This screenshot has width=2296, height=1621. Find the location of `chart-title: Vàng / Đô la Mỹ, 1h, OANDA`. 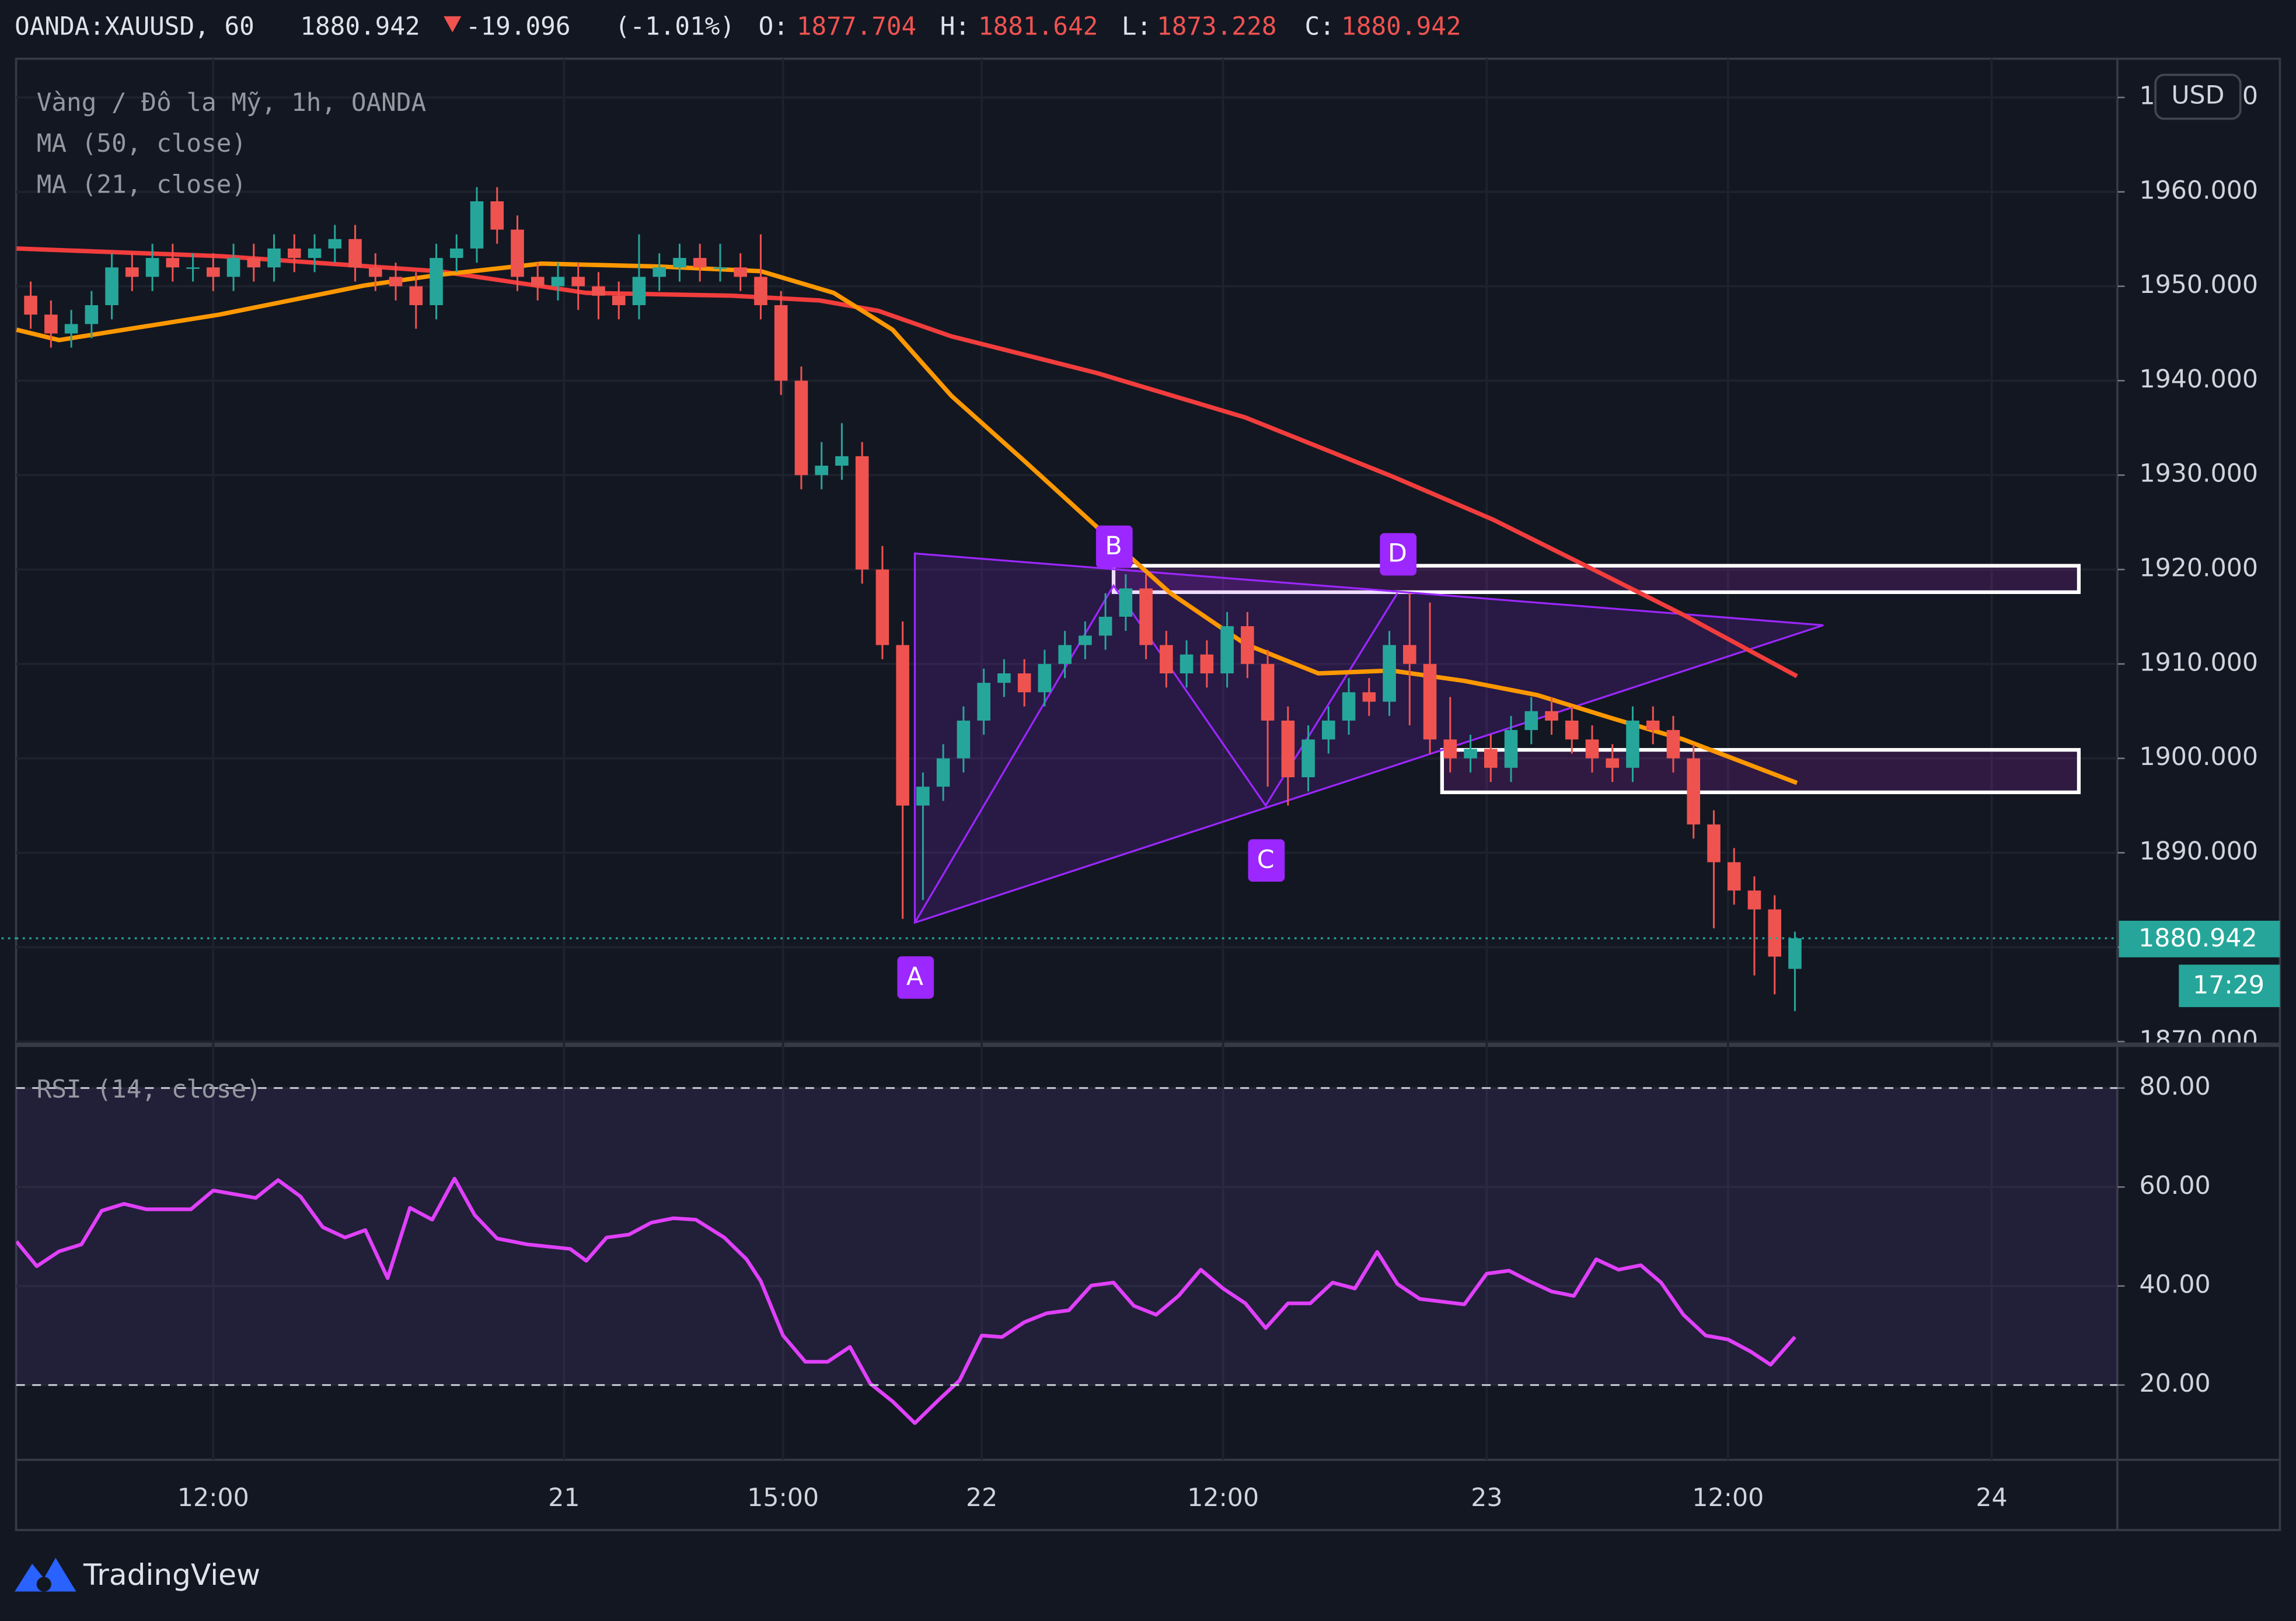

chart-title: Vàng / Đô la Mỹ, 1h, OANDA is located at coordinates (231, 102).